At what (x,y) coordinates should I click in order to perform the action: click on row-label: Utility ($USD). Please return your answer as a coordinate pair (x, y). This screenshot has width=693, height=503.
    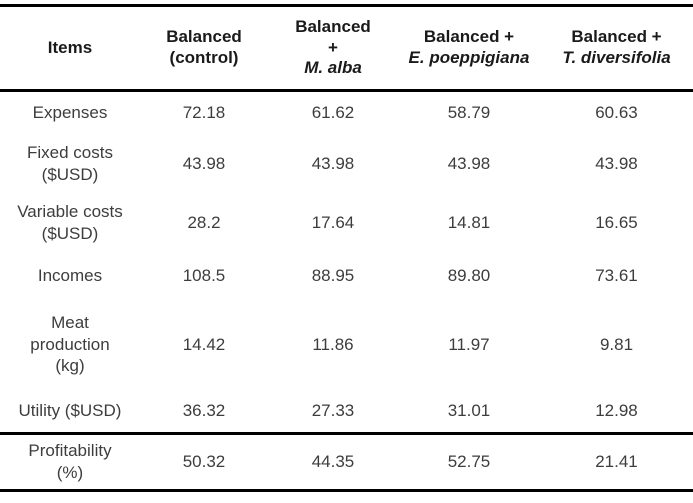
    Looking at the image, I should click on (70, 412).